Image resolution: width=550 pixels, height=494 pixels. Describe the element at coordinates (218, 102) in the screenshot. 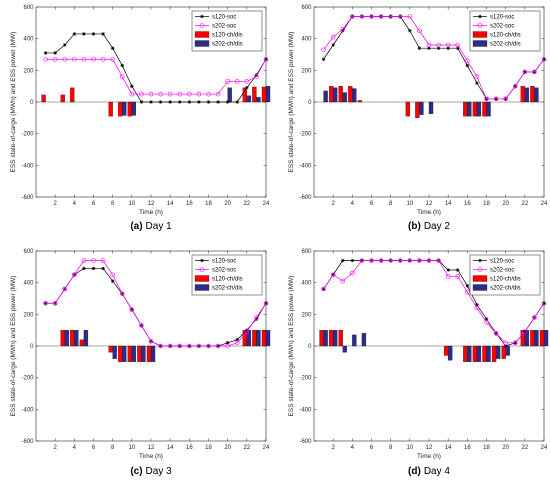

I see `point-s120-soc-h19` at that location.